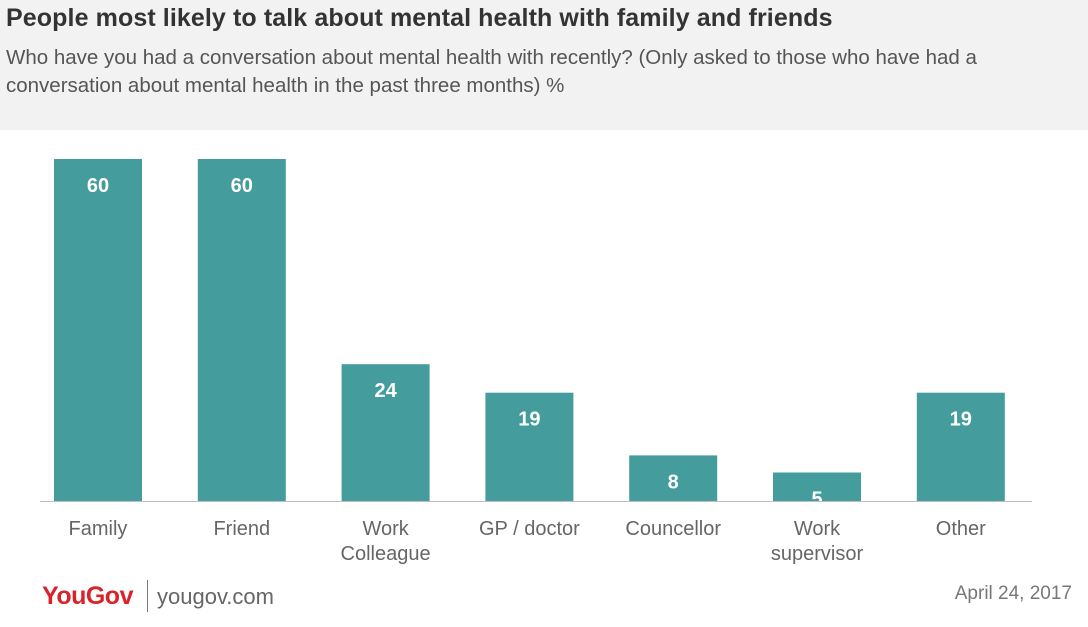 This screenshot has height=627, width=1088. I want to click on bar-value-label: 5, so click(816, 500).